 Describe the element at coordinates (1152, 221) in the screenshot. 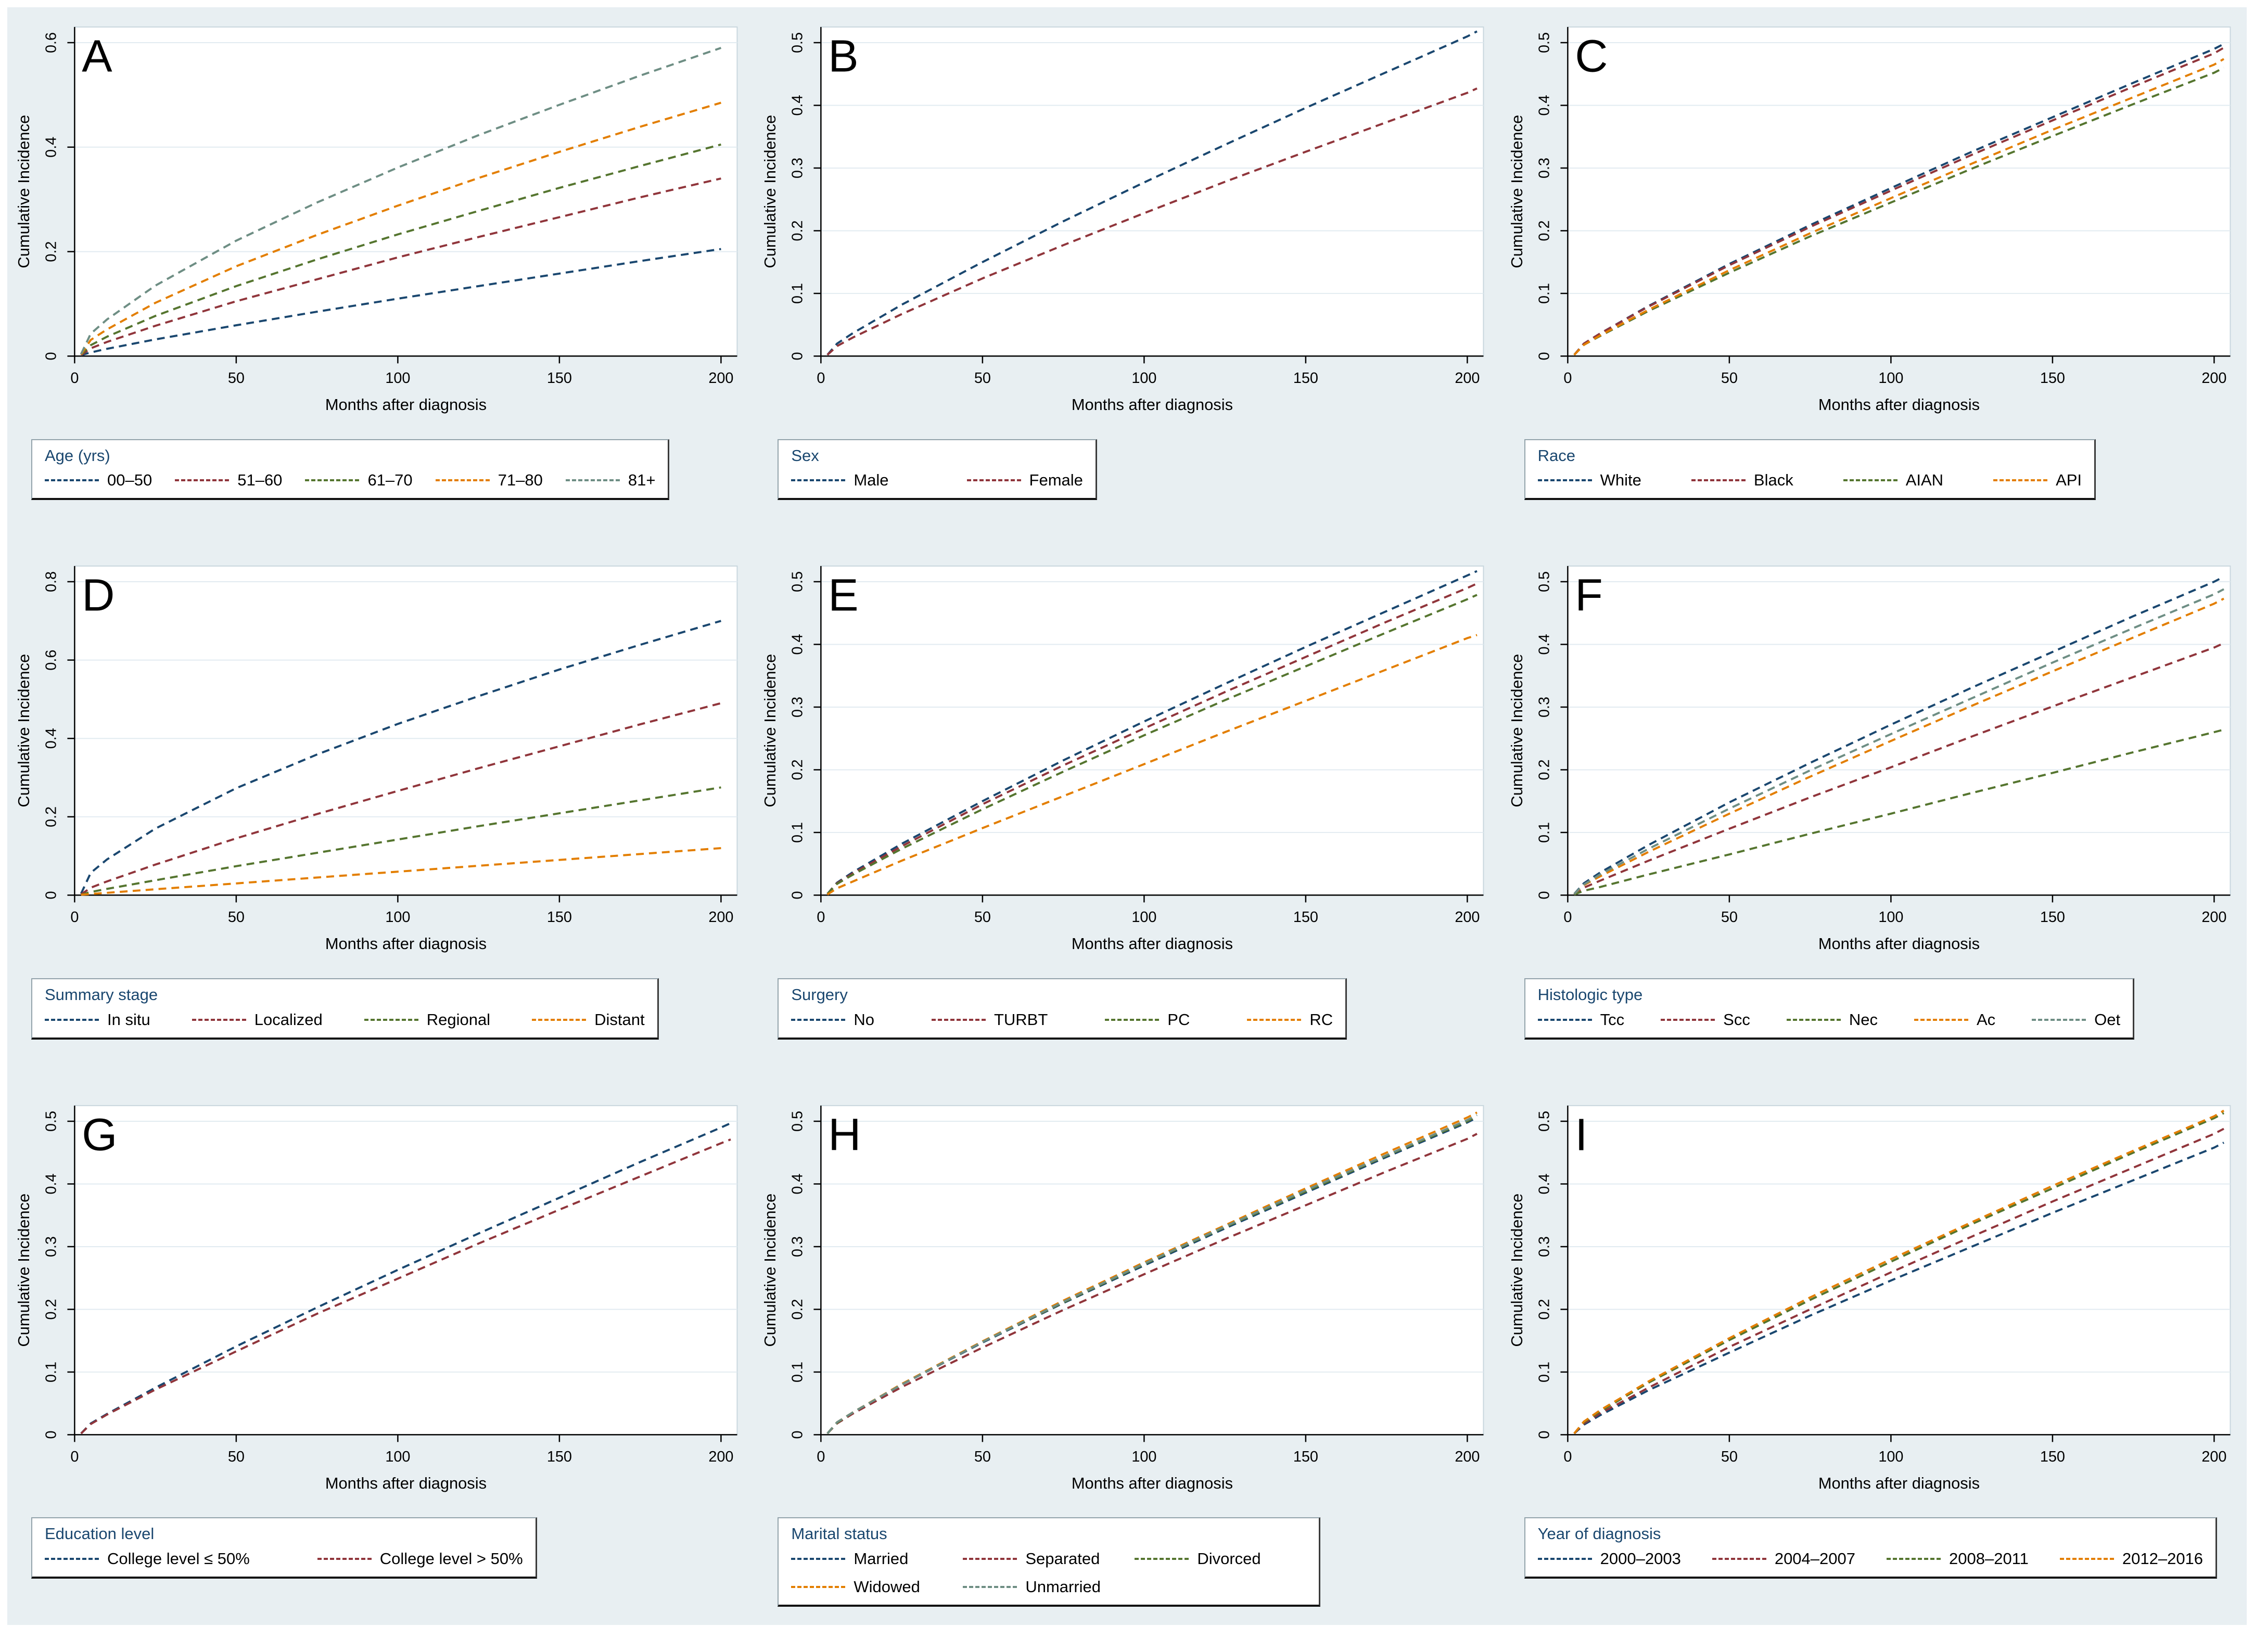

I see `series-line-Female` at that location.